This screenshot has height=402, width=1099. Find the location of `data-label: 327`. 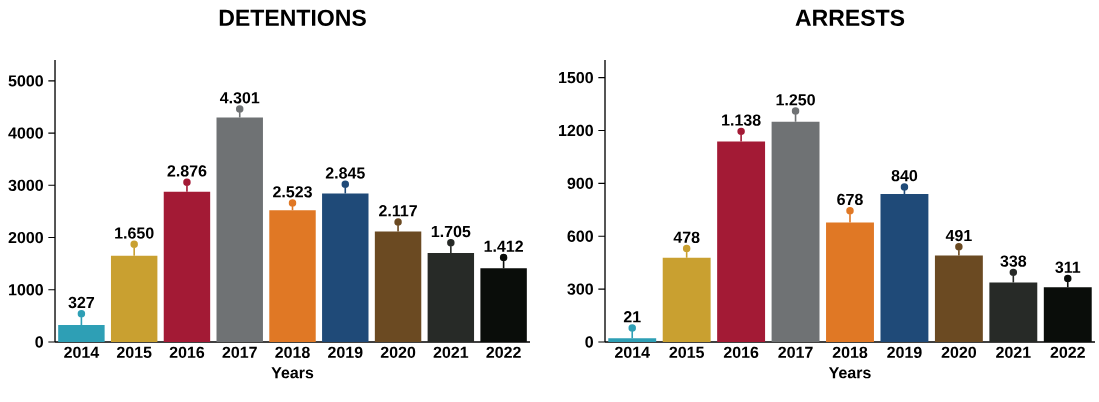

data-label: 327 is located at coordinates (81, 302).